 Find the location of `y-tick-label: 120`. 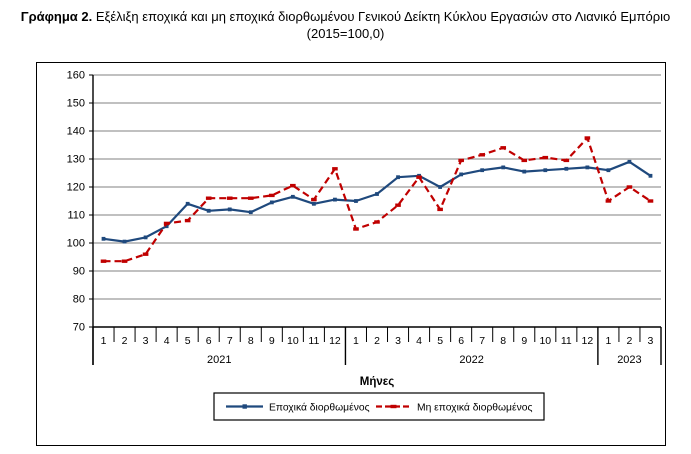

y-tick-label: 120 is located at coordinates (76, 188).